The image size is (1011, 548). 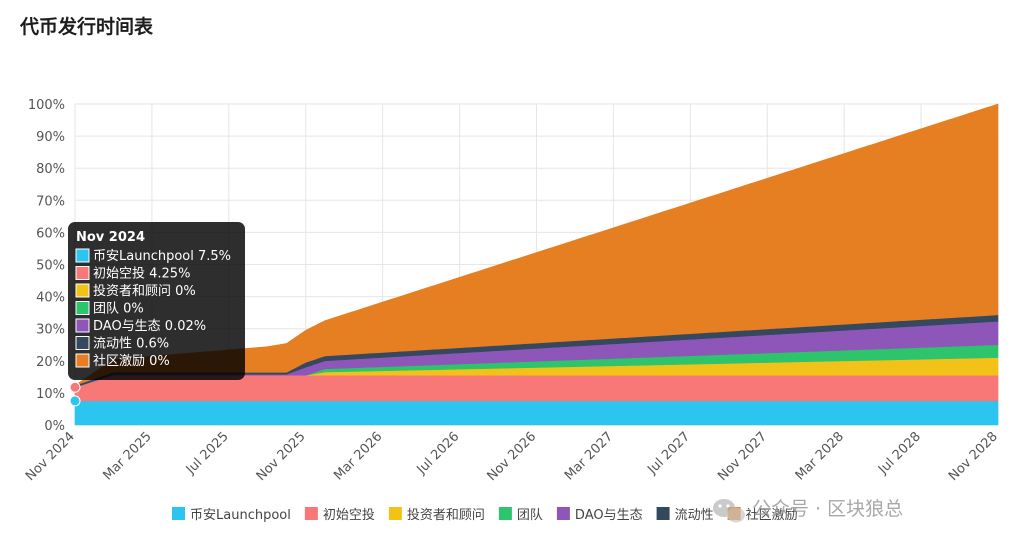 I want to click on page-title: 代币发行时间表, so click(x=87, y=27).